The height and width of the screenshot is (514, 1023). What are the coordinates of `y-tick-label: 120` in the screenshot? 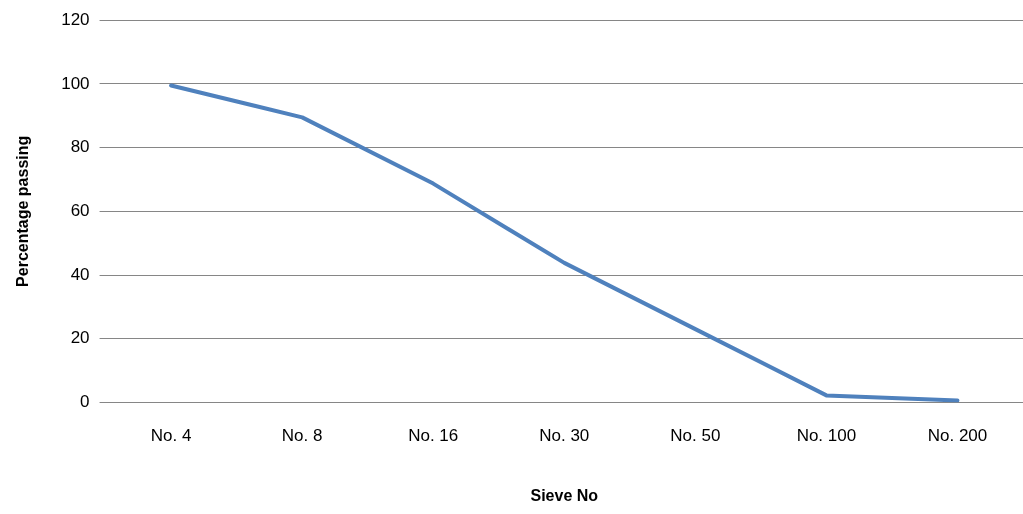 It's located at (75, 19).